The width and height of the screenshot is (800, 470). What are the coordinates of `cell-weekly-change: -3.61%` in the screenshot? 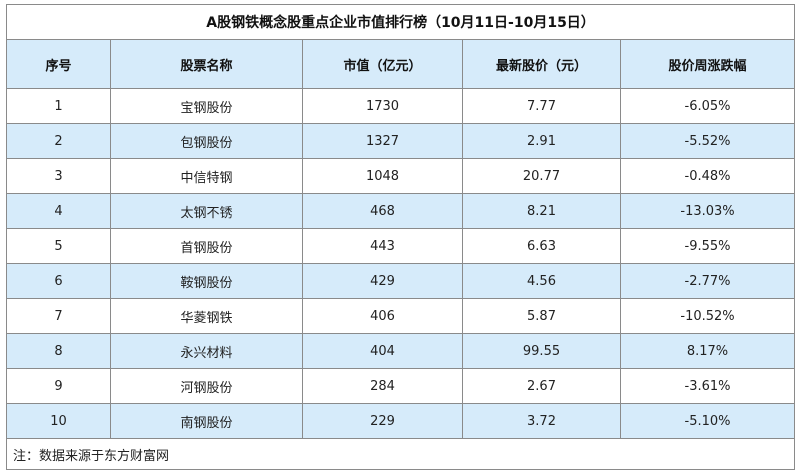 It's located at (707, 386).